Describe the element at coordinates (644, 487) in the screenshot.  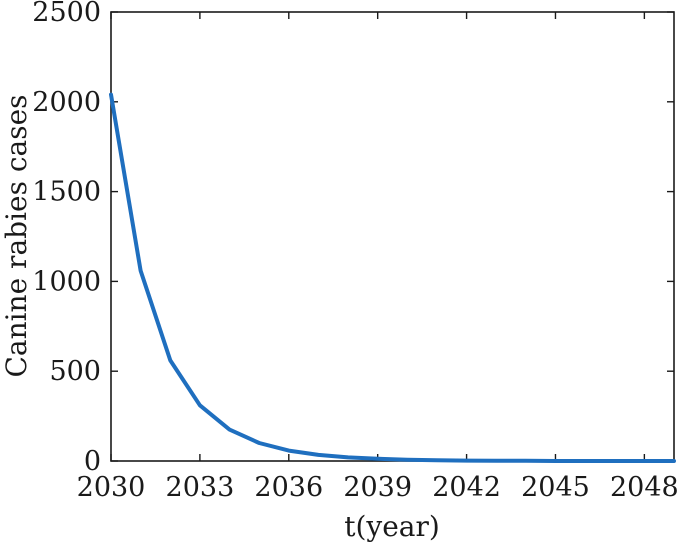
I see `x-tick-label: 2048` at that location.